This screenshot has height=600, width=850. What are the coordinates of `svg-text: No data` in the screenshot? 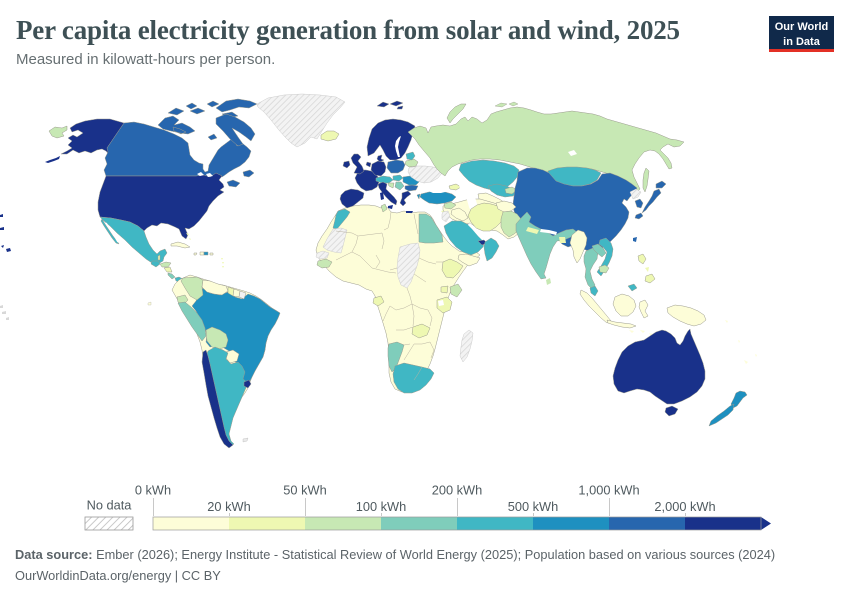 It's located at (110, 505).